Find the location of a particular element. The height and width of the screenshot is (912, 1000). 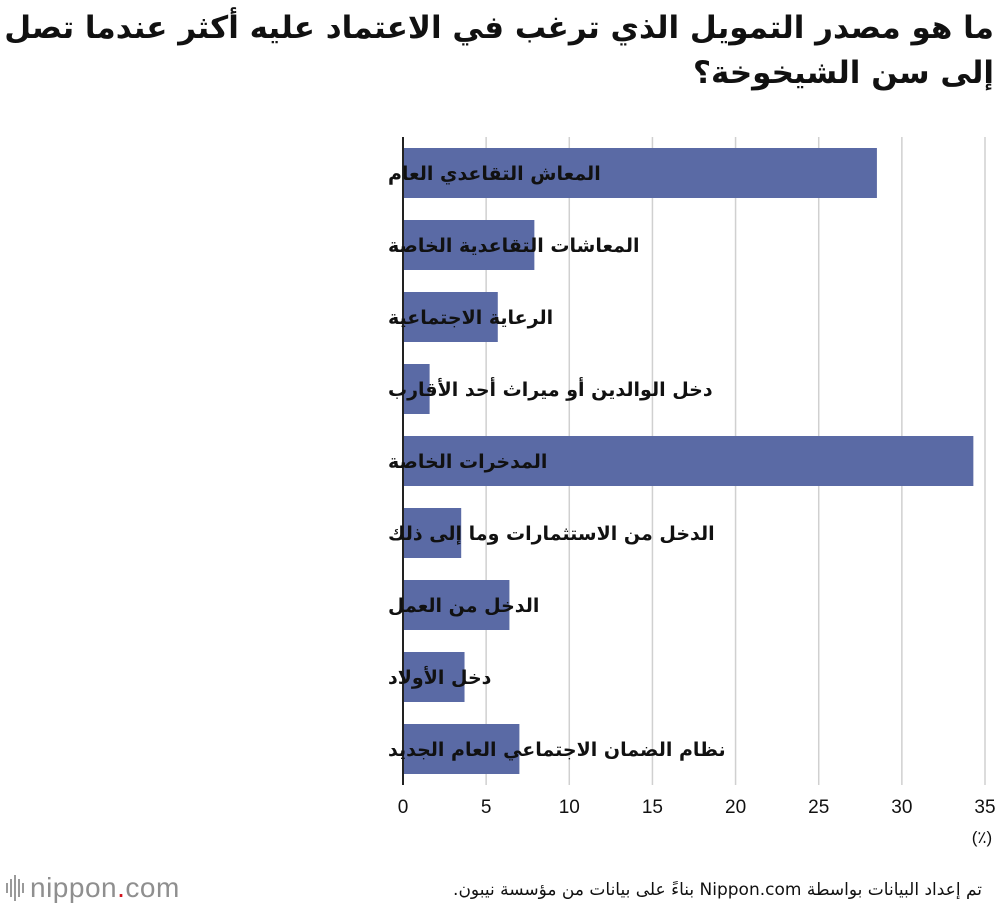

category-label: المعاش التقاعدي العام is located at coordinates (494, 174).